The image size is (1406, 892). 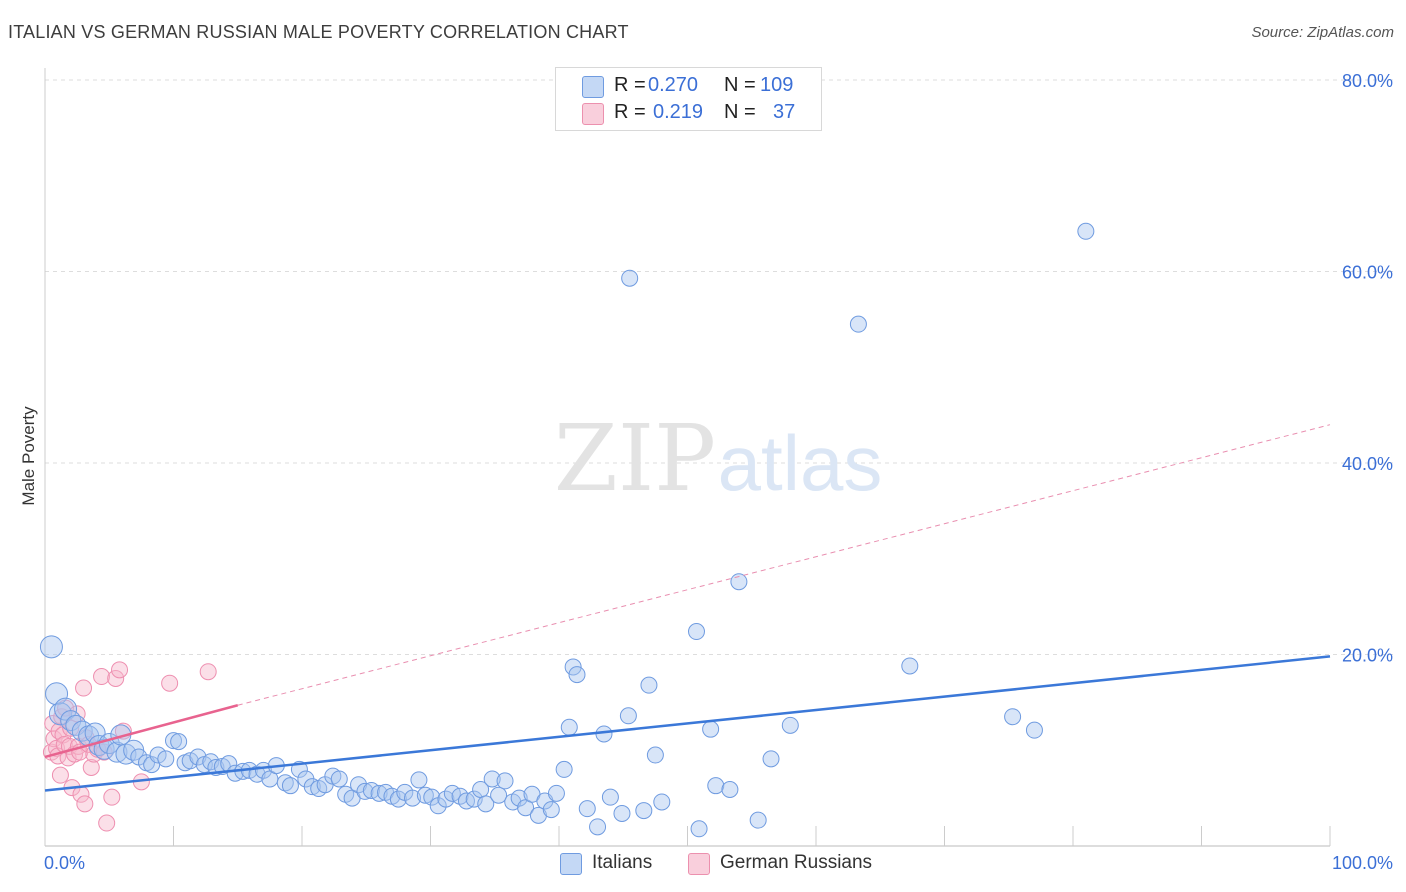 What do you see at coordinates (678, 112) in the screenshot?
I see `r-value-german-russians: 0.219` at bounding box center [678, 112].